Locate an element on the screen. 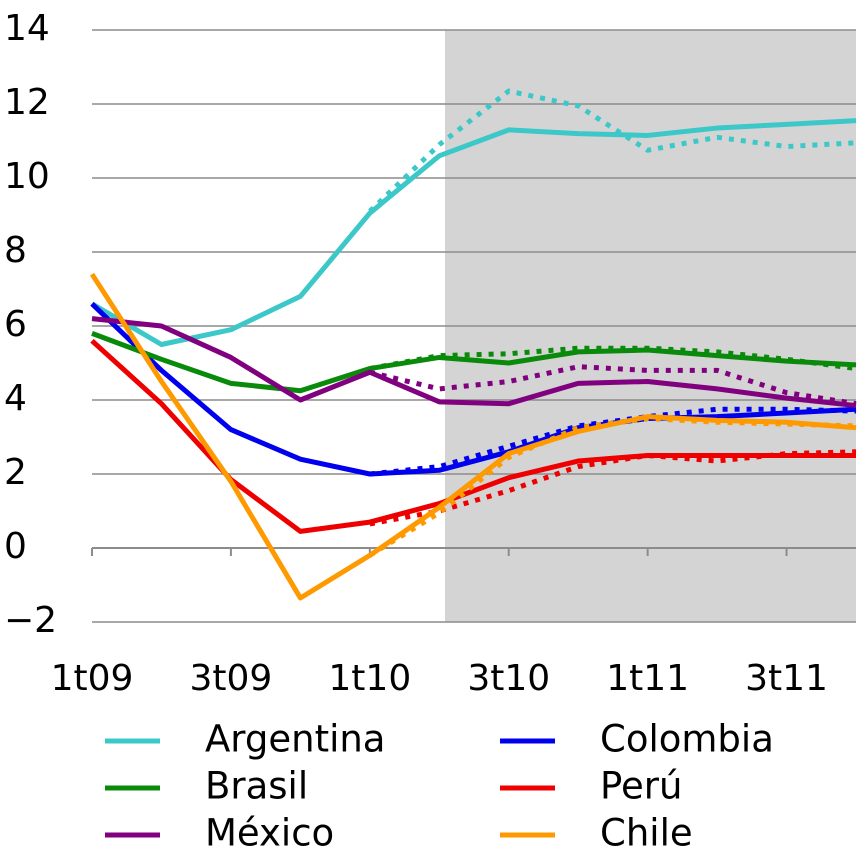 The width and height of the screenshot is (866, 854). legend-label: Perú is located at coordinates (641, 786).